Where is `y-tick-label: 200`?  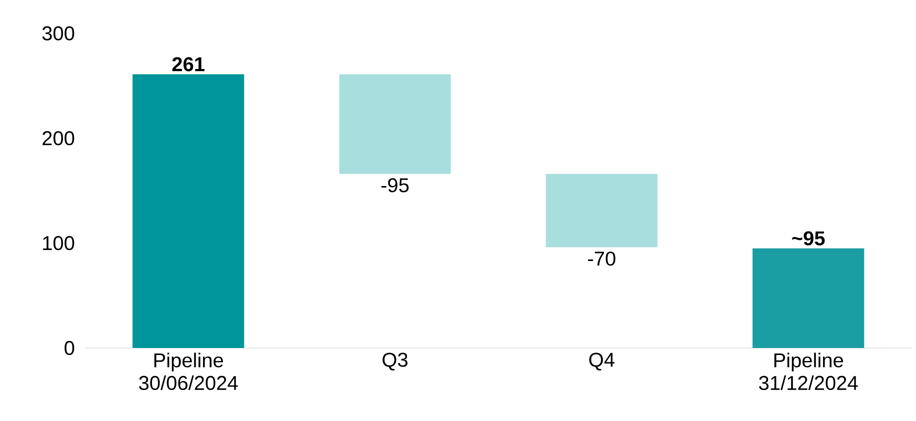 y-tick-label: 200 is located at coordinates (58, 138).